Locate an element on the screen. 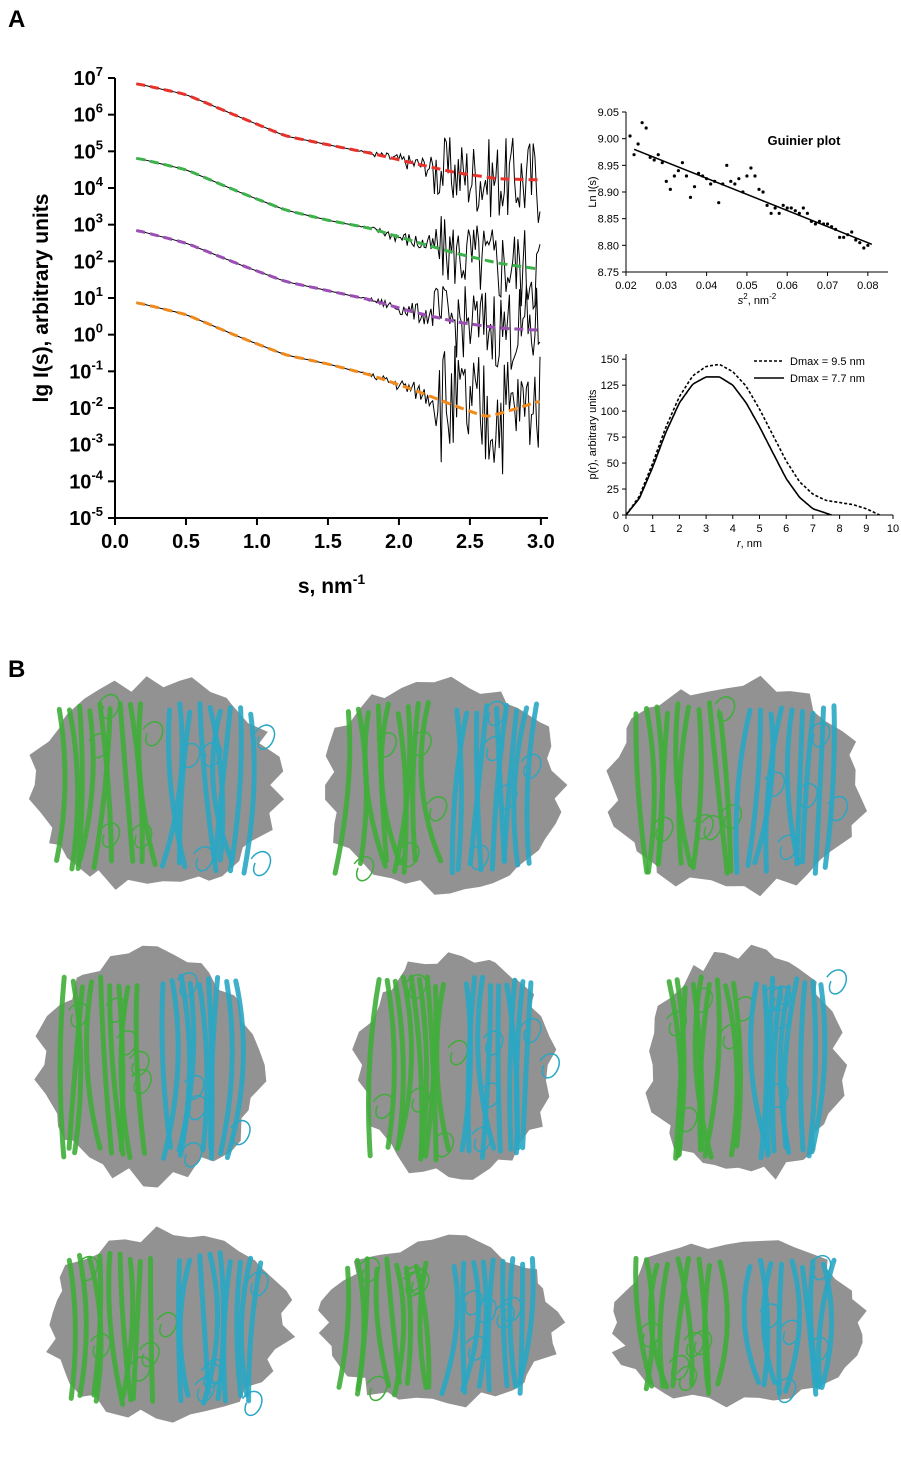 This screenshot has width=901, height=1457. guinier-x-tick-label: 0.05 is located at coordinates (746, 286).